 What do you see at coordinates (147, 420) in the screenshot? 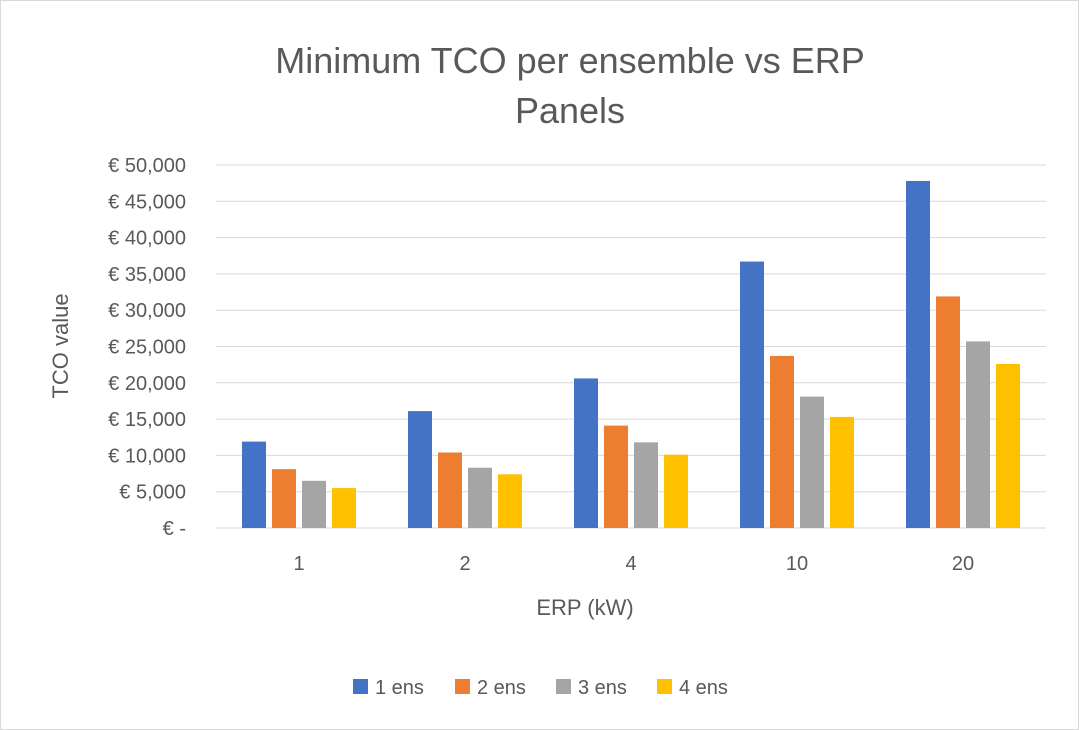
I see `y-tick-label: € 15,000` at bounding box center [147, 420].